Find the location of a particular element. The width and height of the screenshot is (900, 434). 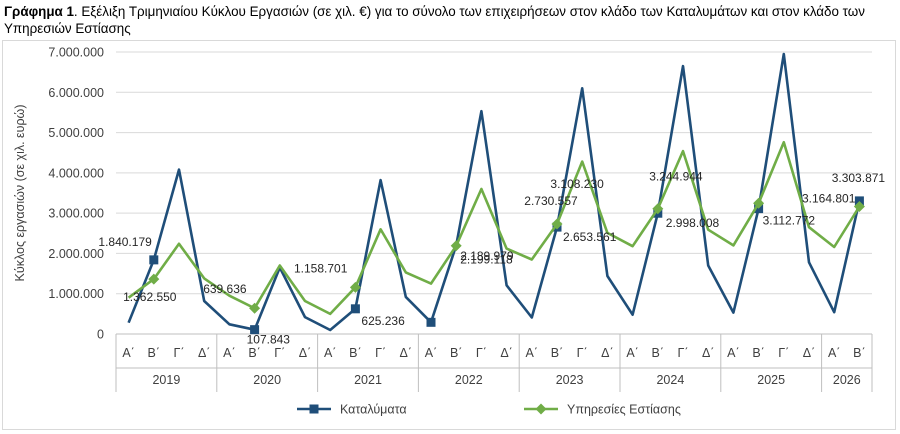

y-tick-label: 0 is located at coordinates (100, 335).